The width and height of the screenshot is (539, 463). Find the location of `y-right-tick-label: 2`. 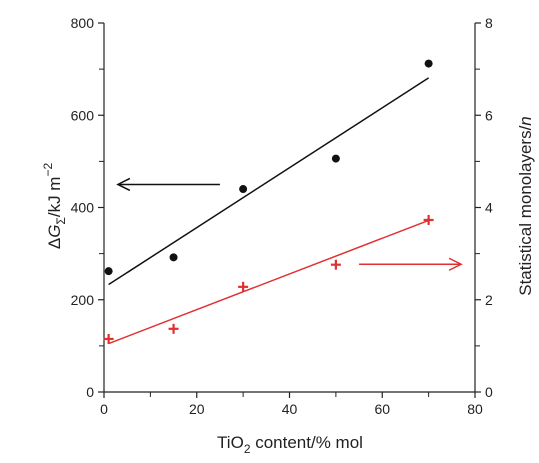

y-right-tick-label: 2 is located at coordinates (489, 300).